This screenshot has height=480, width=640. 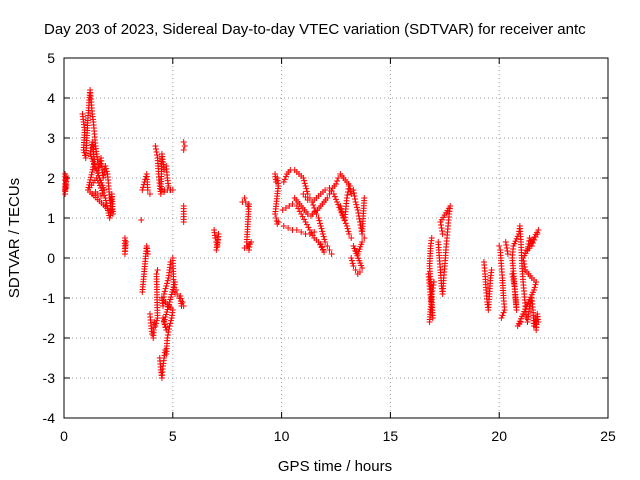 What do you see at coordinates (49, 338) in the screenshot?
I see `y-tick-label: -2` at bounding box center [49, 338].